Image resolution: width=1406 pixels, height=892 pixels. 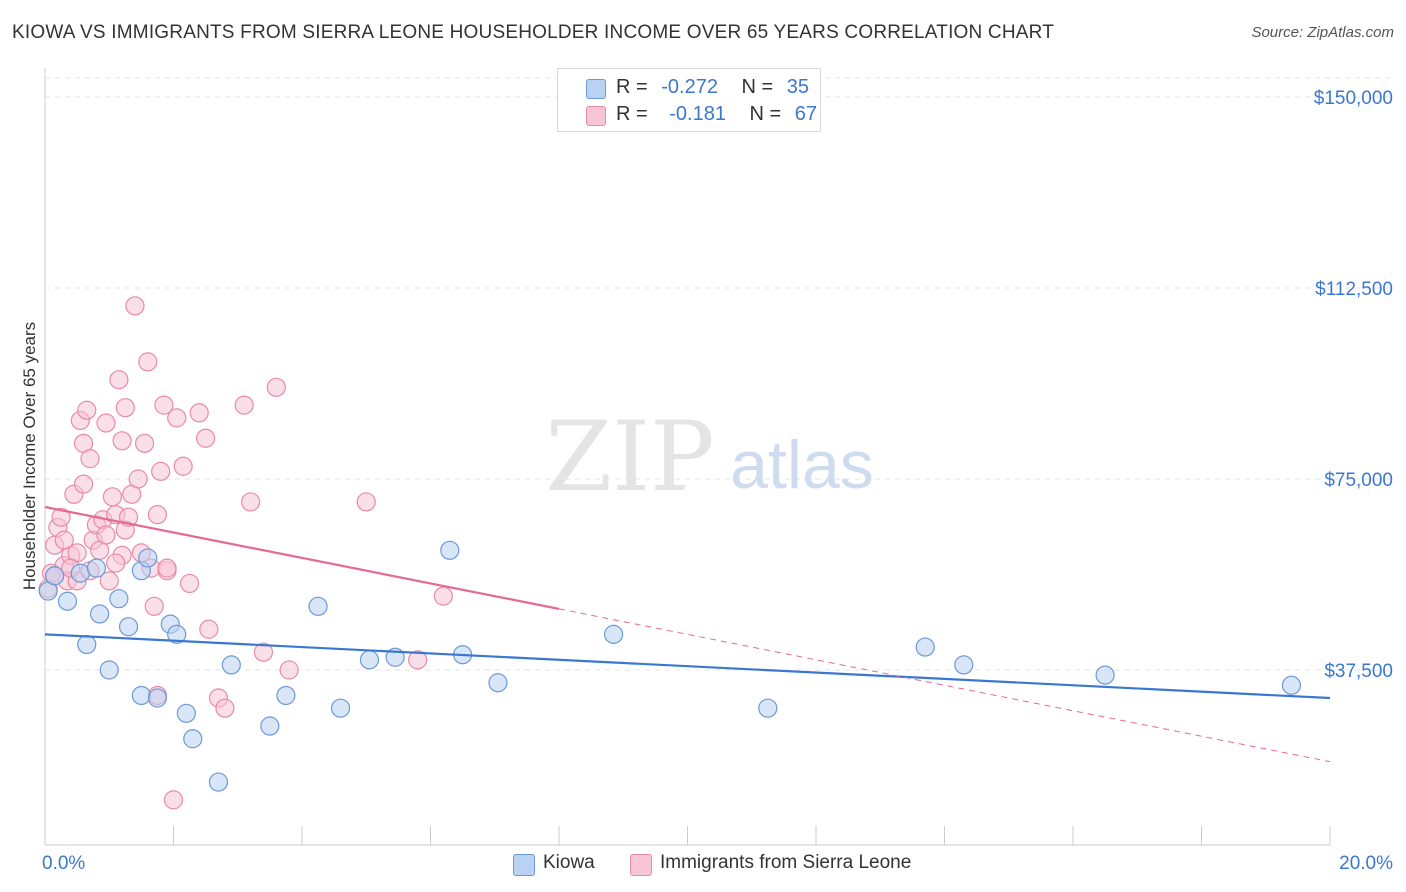 I want to click on watermark-zip: ZIP, so click(x=629, y=457).